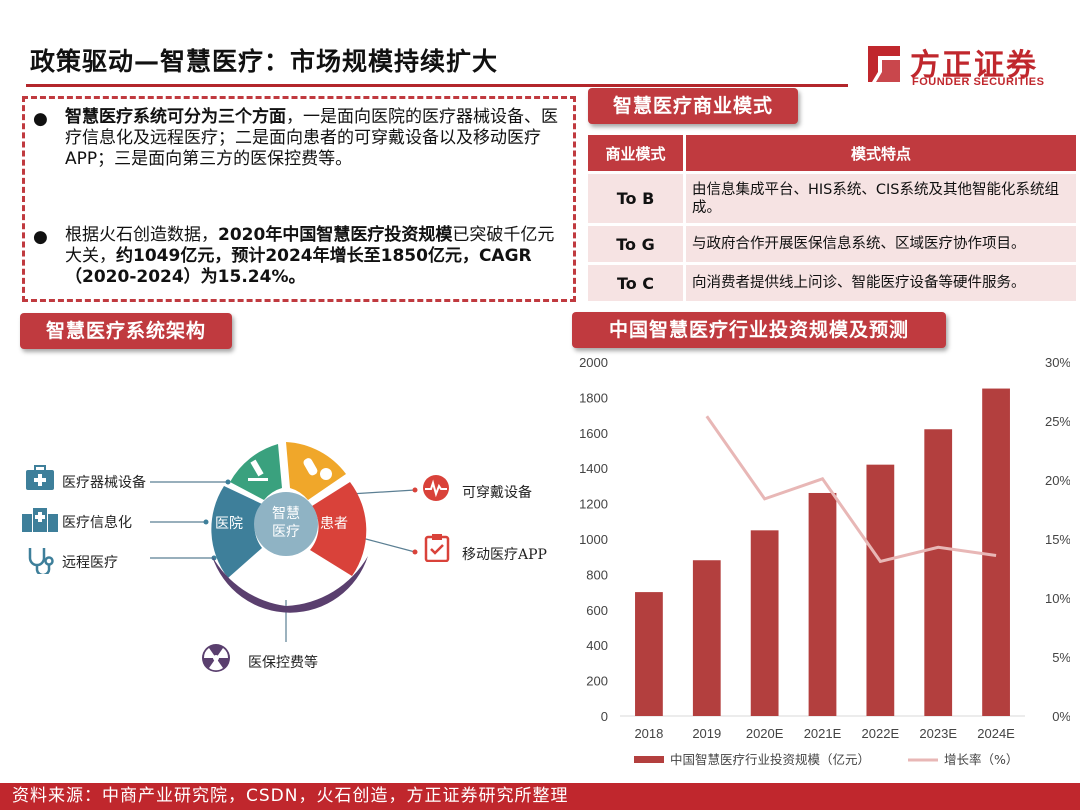  What do you see at coordinates (437, 548) in the screenshot?
I see `clipboard-icon` at bounding box center [437, 548].